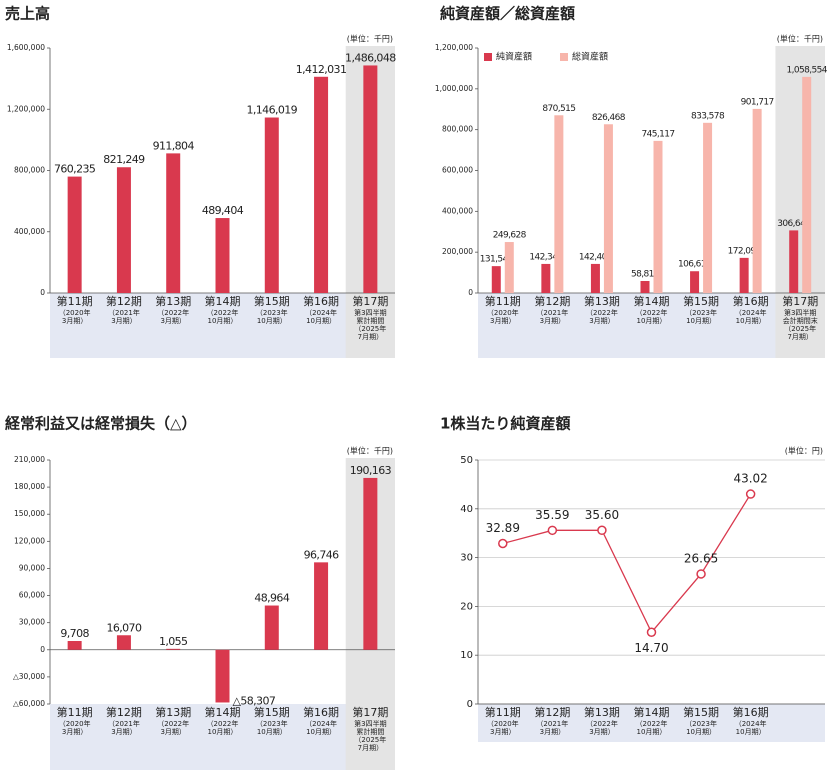 The height and width of the screenshot is (773, 830). I want to click on value-label: 870,515, so click(558, 109).